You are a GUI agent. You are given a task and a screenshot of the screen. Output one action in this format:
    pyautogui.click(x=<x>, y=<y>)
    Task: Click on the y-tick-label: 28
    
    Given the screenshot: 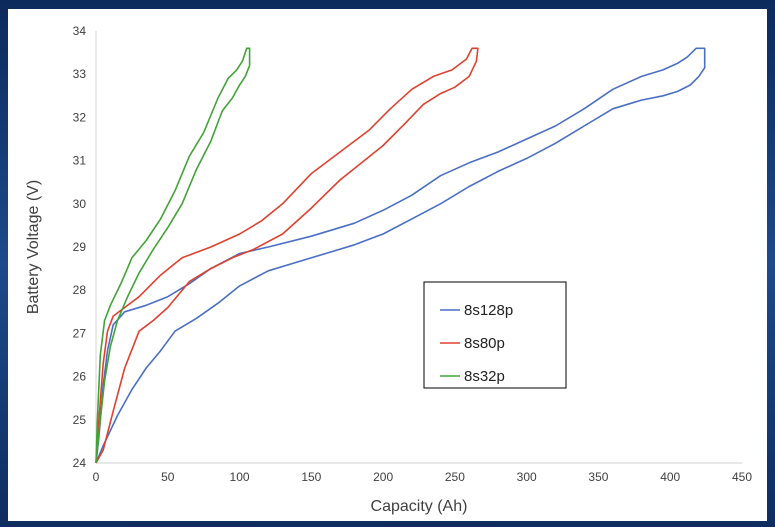 What is the action you would take?
    pyautogui.click(x=80, y=290)
    